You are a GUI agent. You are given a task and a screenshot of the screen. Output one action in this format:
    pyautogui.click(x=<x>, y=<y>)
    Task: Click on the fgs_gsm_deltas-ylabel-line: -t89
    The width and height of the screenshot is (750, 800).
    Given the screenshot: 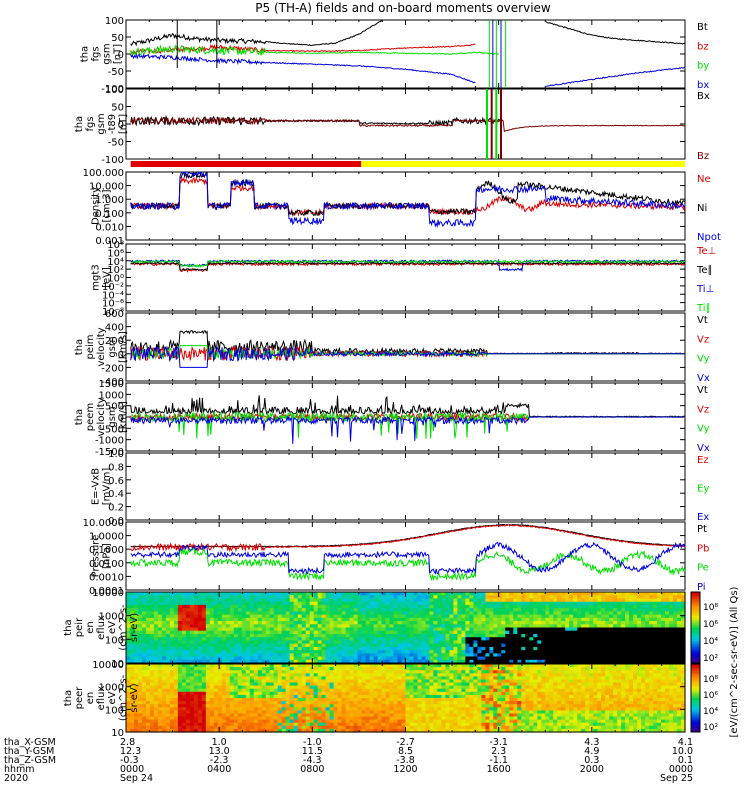 What is the action you would take?
    pyautogui.click(x=112, y=124)
    